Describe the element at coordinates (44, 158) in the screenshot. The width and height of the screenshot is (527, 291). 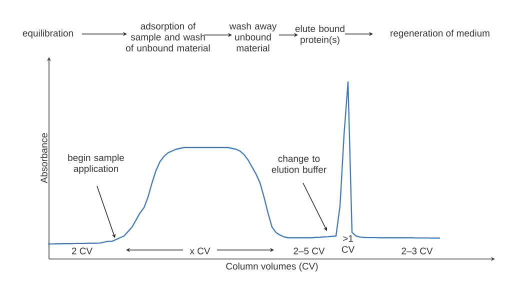
I see `y-axis-title: Absorbance` at that location.